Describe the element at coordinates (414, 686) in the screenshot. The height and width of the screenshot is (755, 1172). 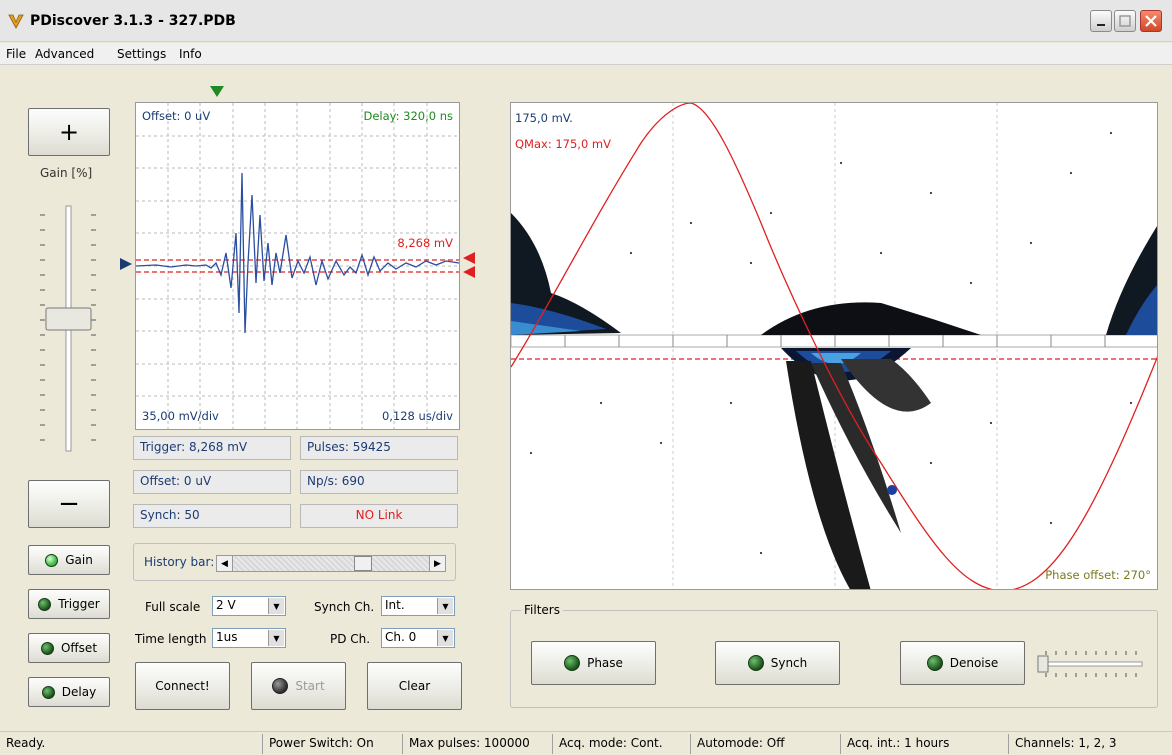
I see `clear-button: Clear` at that location.